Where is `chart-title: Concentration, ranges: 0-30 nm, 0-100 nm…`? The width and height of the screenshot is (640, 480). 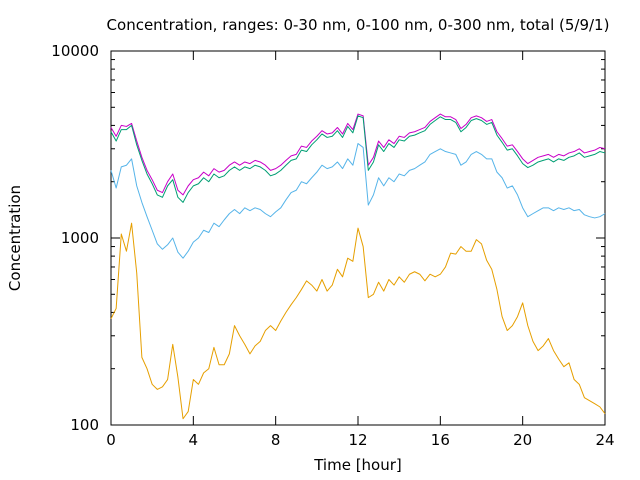
chart-title: Concentration, ranges: 0-30 nm, 0-100 nm… is located at coordinates (358, 25).